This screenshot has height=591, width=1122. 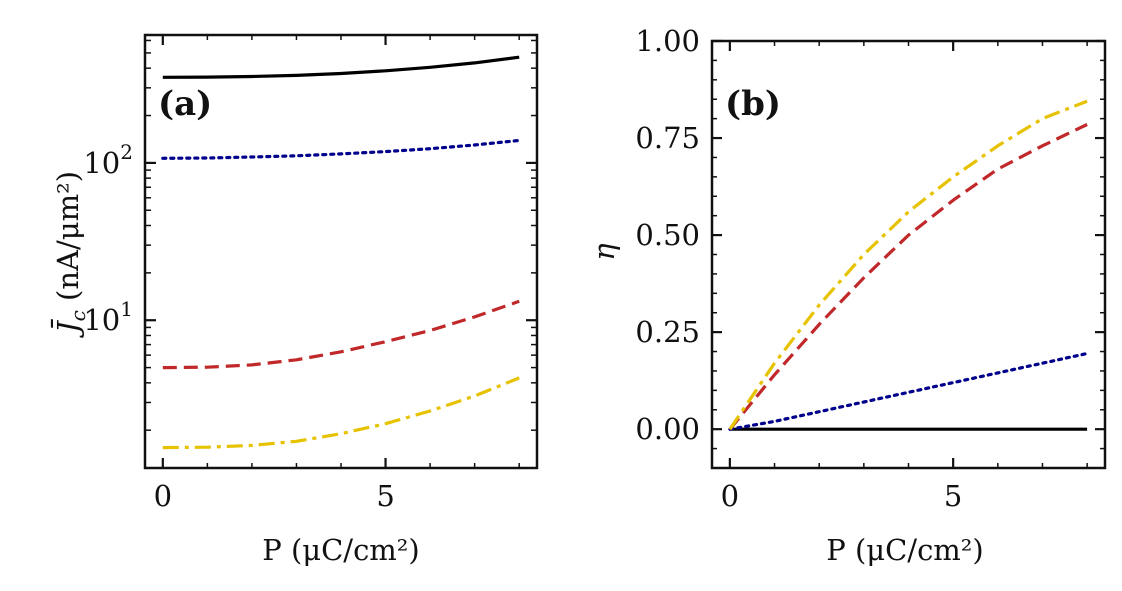 What do you see at coordinates (908, 391) in the screenshot?
I see `panel-b-series-blue-dotted` at bounding box center [908, 391].